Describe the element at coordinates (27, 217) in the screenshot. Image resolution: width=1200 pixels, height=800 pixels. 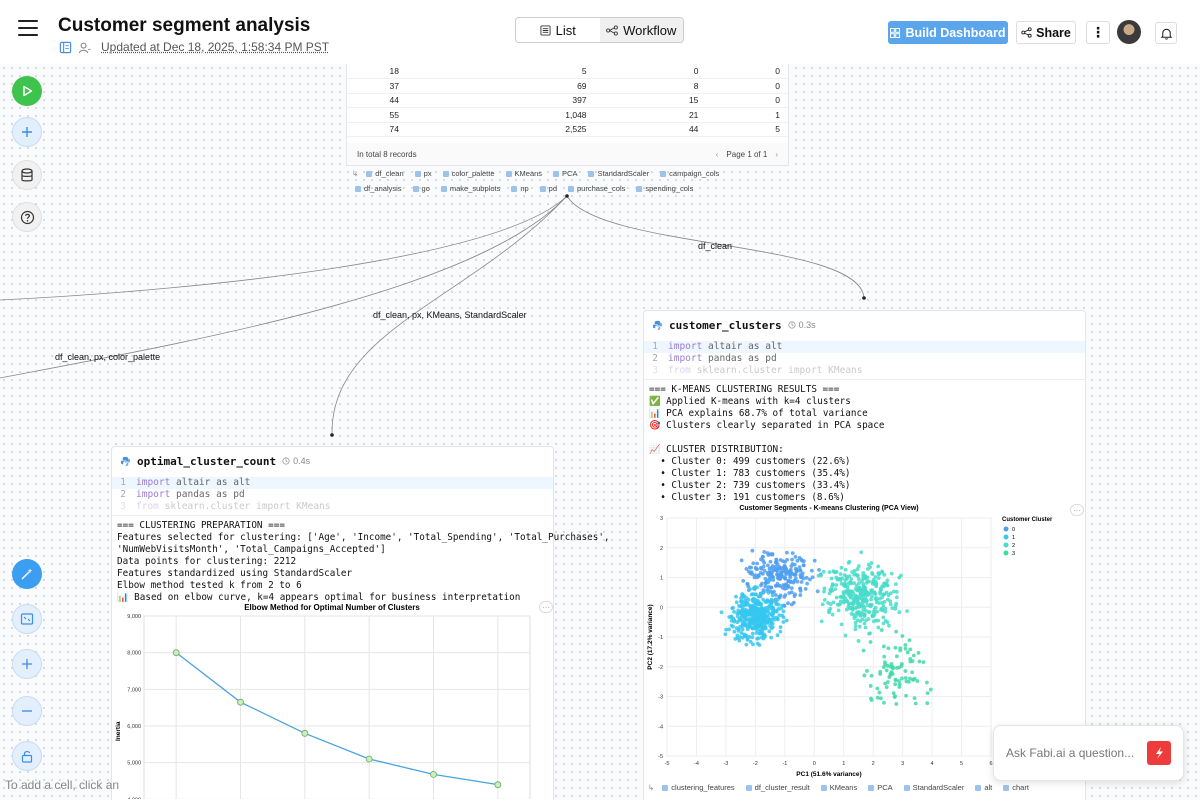
I see `help-button` at that location.